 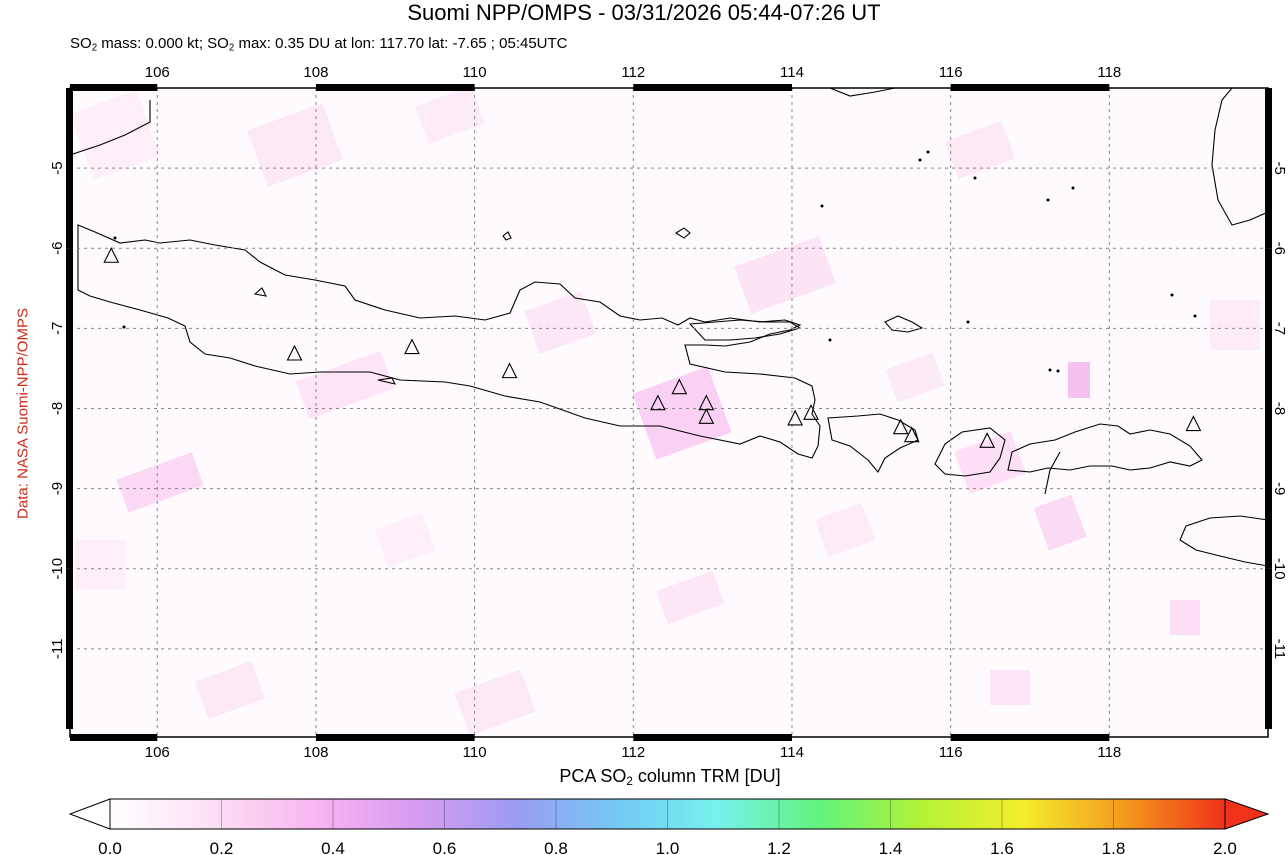 I want to click on colorbar-tick-label: 1.8, so click(x=1114, y=847).